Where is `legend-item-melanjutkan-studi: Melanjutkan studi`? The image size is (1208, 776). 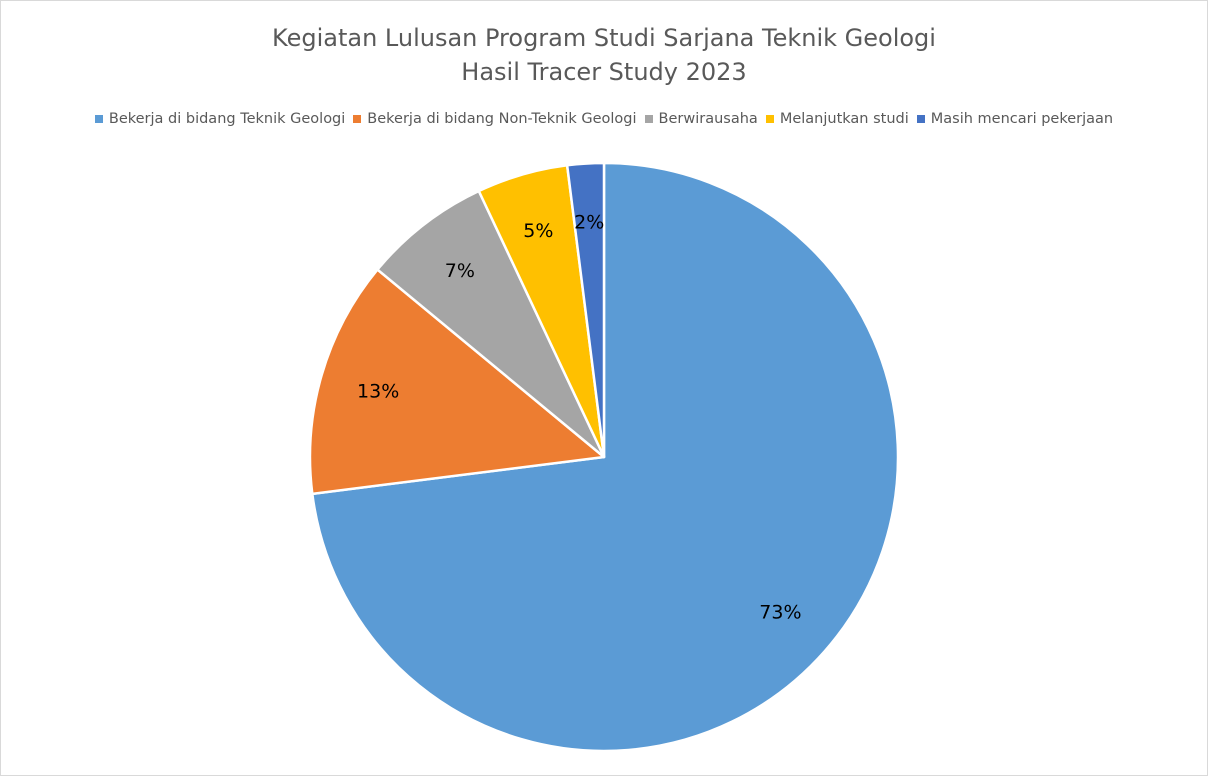 legend-item-melanjutkan-studi: Melanjutkan studi is located at coordinates (837, 119).